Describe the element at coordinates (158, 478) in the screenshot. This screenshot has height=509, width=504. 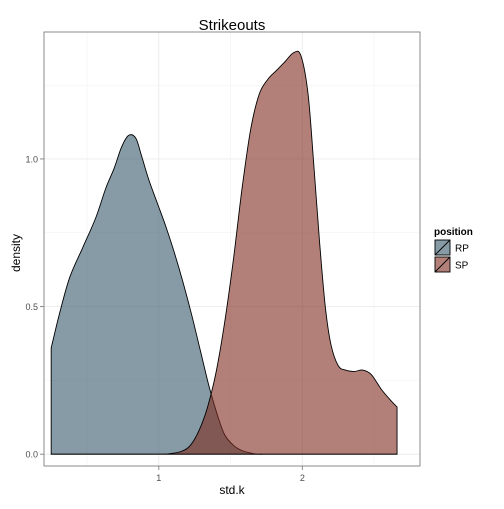
I see `x-tick-label: 1` at that location.